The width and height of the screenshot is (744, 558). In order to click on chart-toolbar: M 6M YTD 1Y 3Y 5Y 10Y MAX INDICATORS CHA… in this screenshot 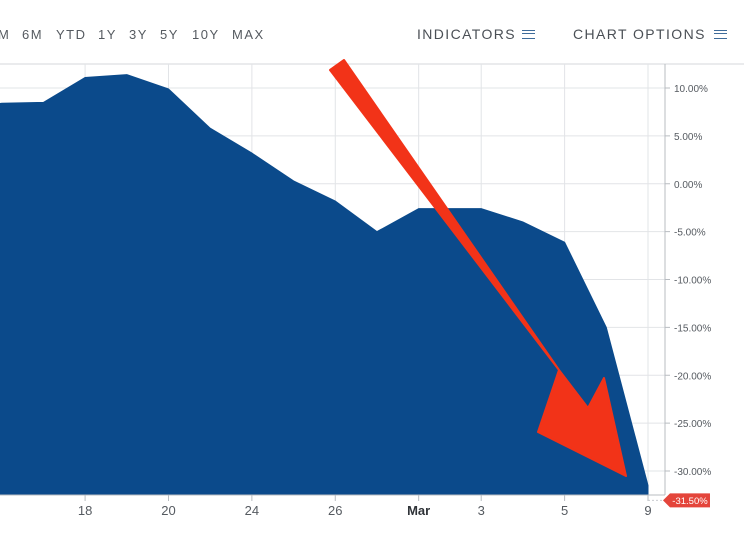, I will do `click(372, 32)`.